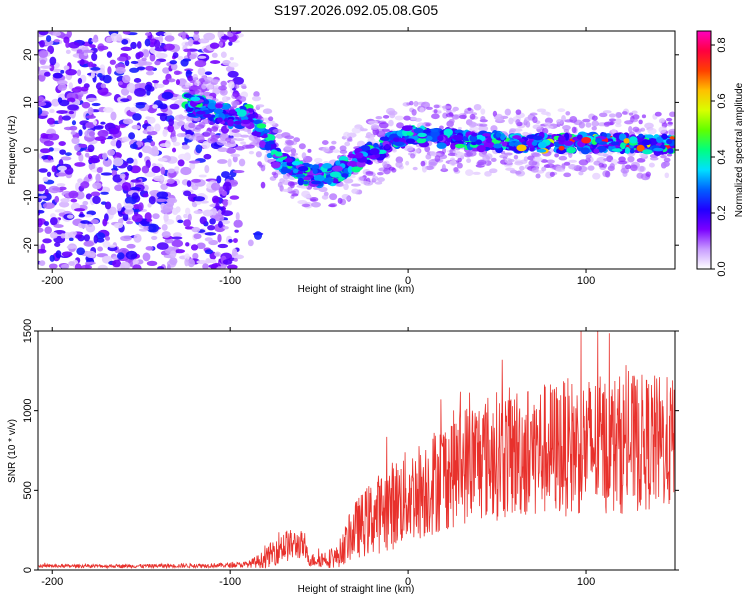 The image size is (750, 600). Describe the element at coordinates (586, 582) in the screenshot. I see `x-tick-label: 100` at that location.